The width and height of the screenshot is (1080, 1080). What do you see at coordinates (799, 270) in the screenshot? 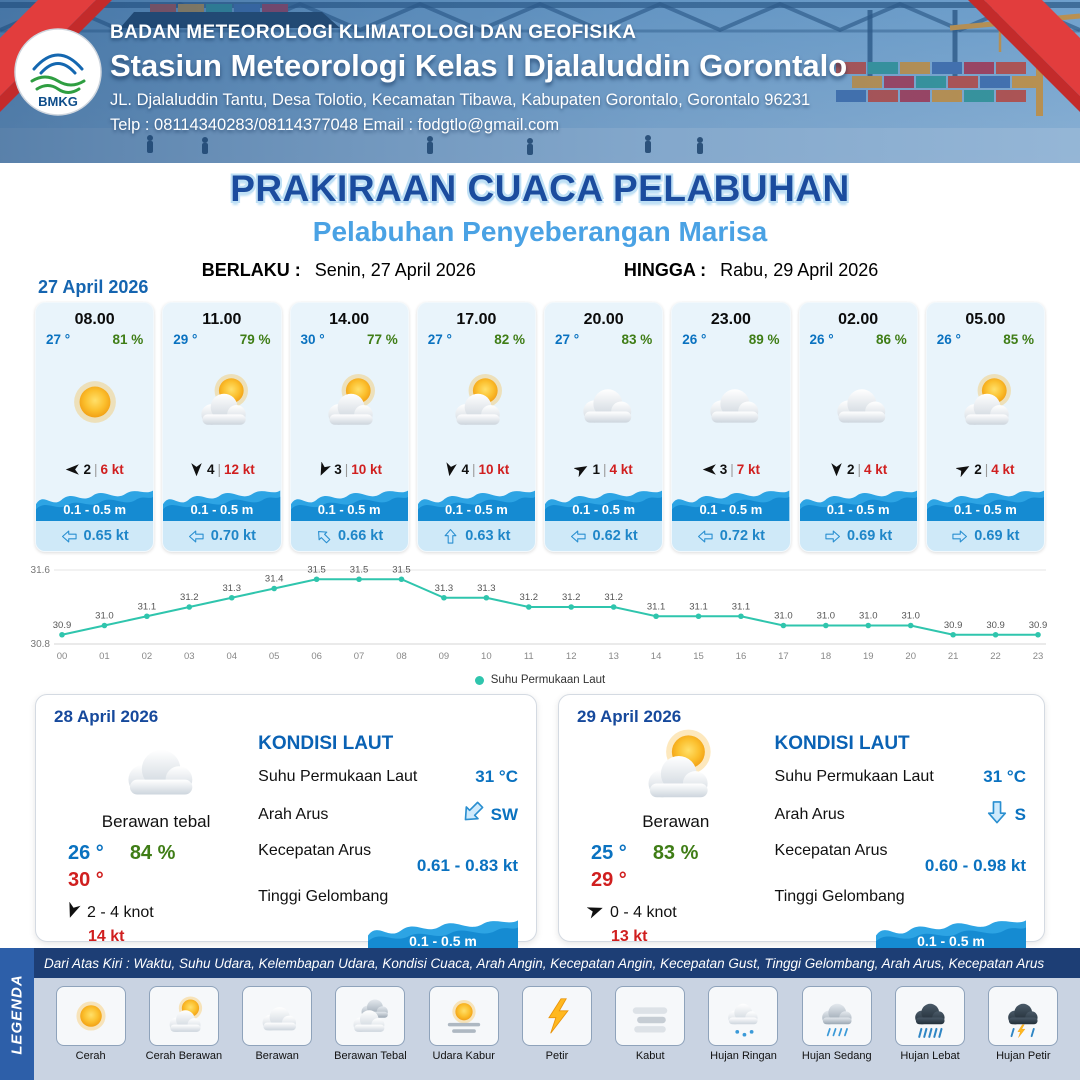
I see `until-value: Rabu, 29 April 2026` at bounding box center [799, 270].